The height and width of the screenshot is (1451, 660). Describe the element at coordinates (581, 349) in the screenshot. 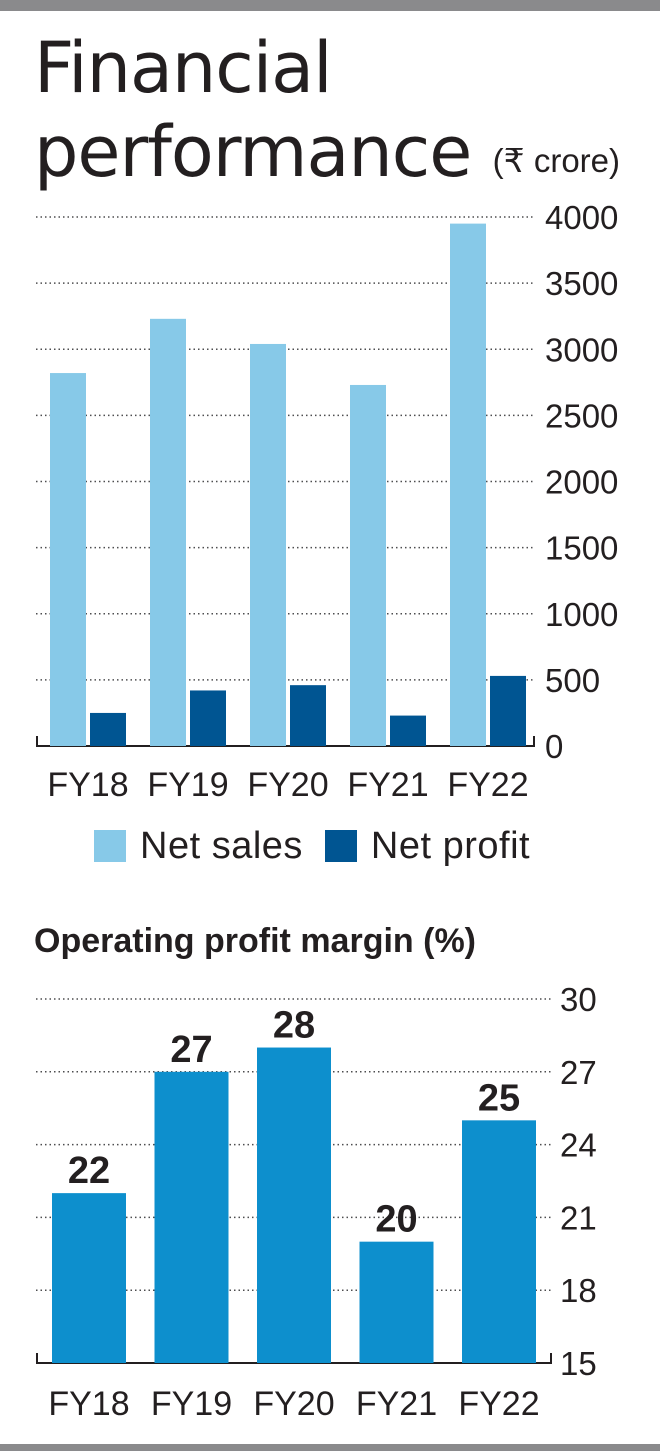

I see `y-tick-label-3000: 3000` at that location.